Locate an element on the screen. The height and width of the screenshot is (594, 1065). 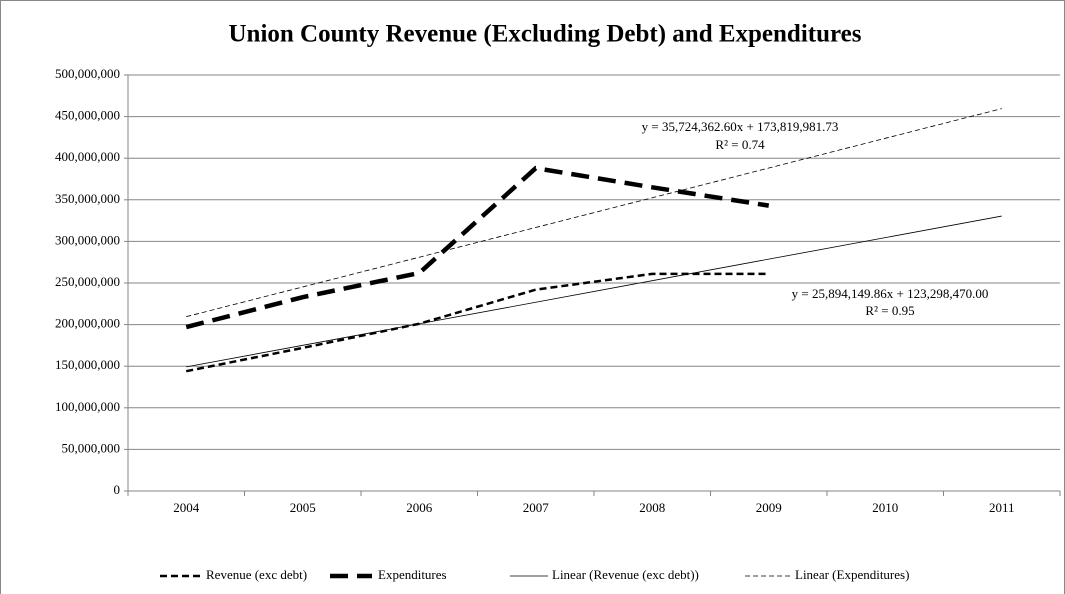
y-tick-label: 50,000,000 is located at coordinates (91, 447).